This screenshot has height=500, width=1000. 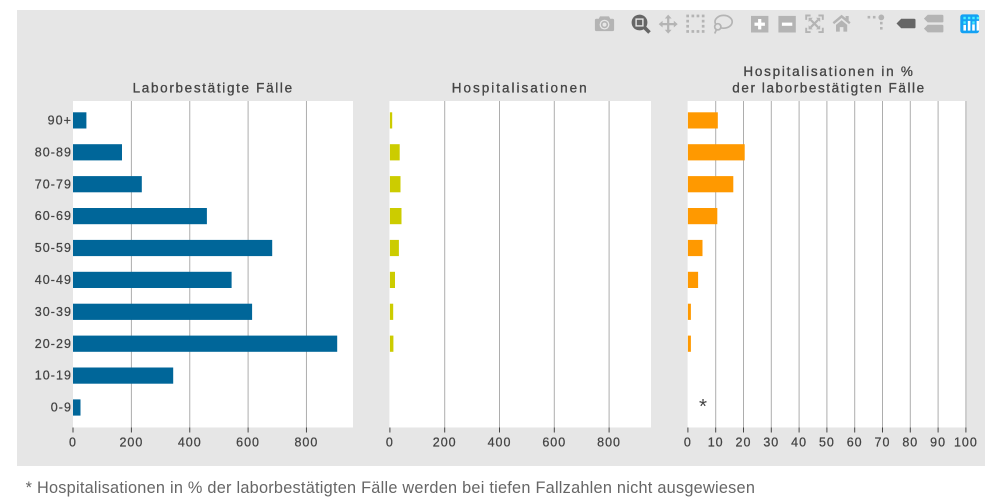 I want to click on svg-text: 50-59, so click(x=53, y=248).